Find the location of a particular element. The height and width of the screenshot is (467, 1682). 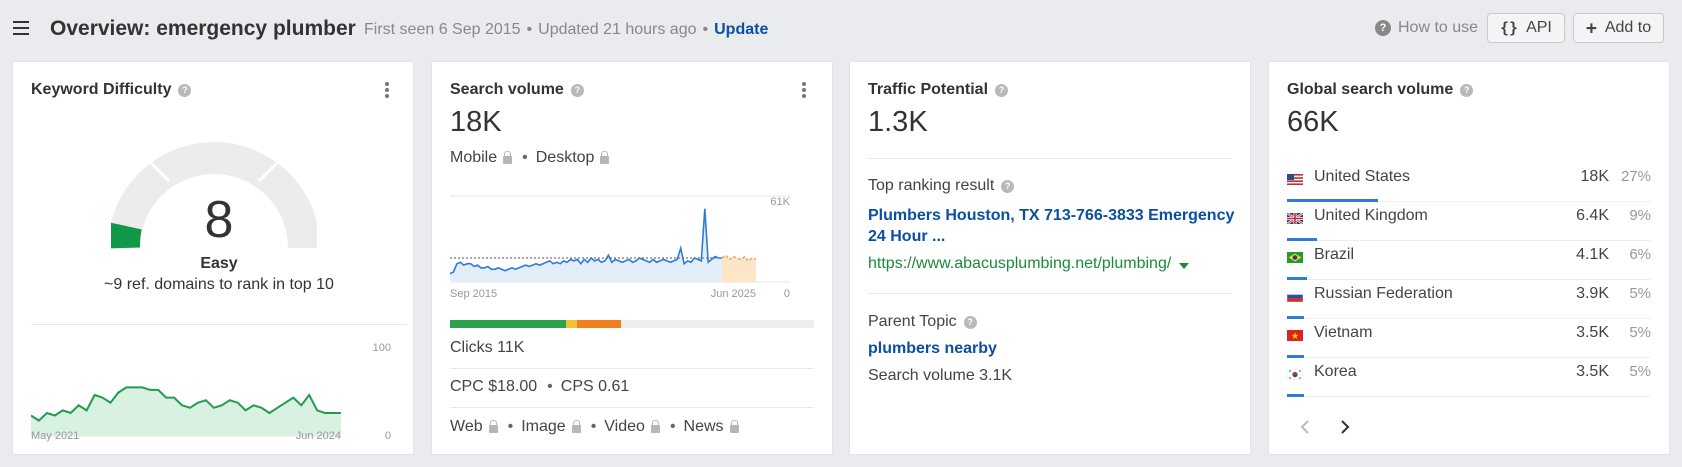

country-volume: 18K is located at coordinates (1594, 176).